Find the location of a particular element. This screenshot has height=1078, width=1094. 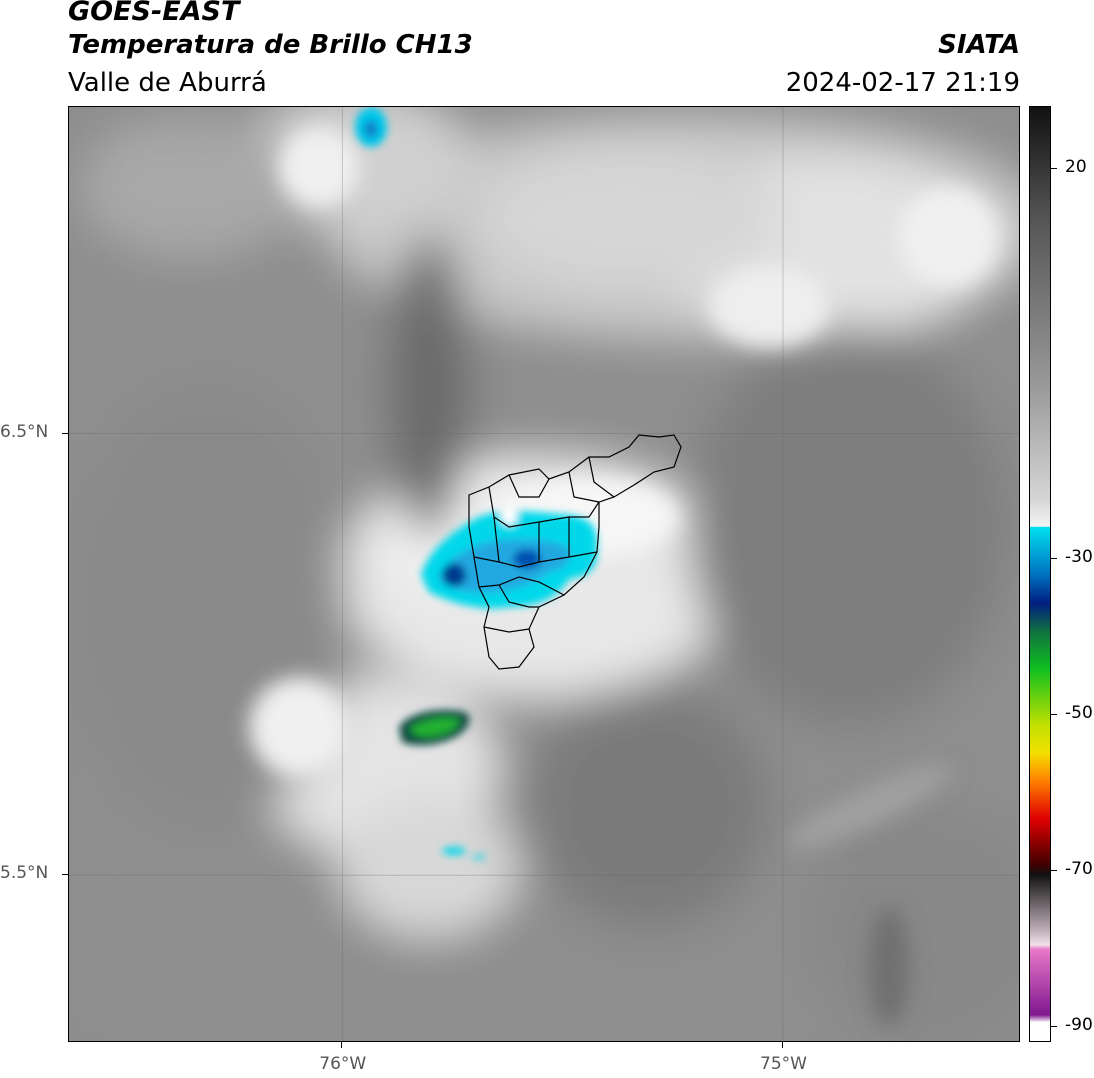

satellite-title: GOES-EAST is located at coordinates (154, 13).